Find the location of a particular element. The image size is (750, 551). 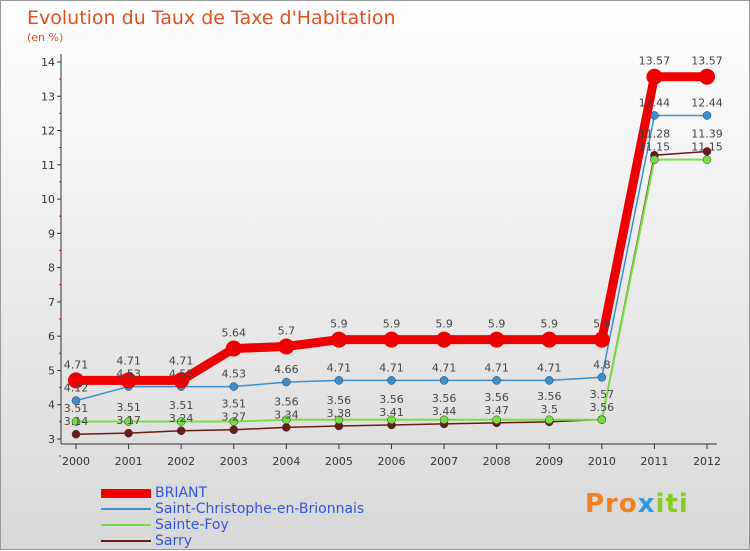

data-label: 4.12 is located at coordinates (76, 388).